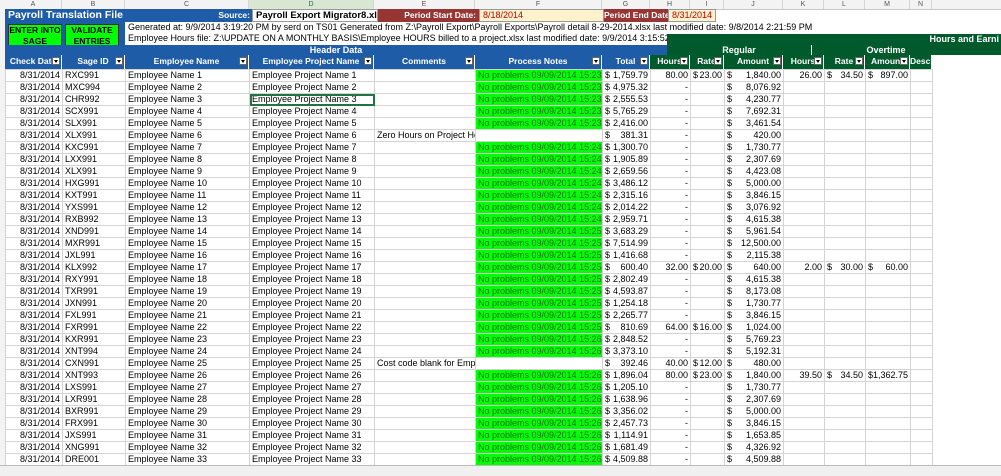 The image size is (1001, 476). I want to click on cell-amt: $3,846.15, so click(754, 423).